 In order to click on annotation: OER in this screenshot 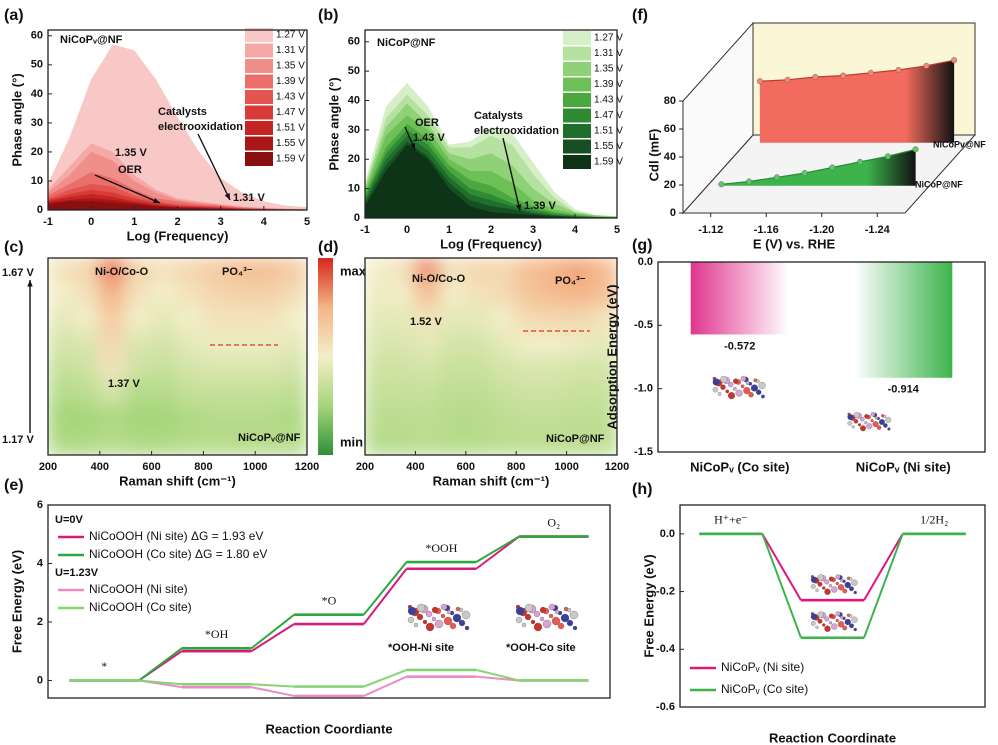, I will do `click(130, 170)`.